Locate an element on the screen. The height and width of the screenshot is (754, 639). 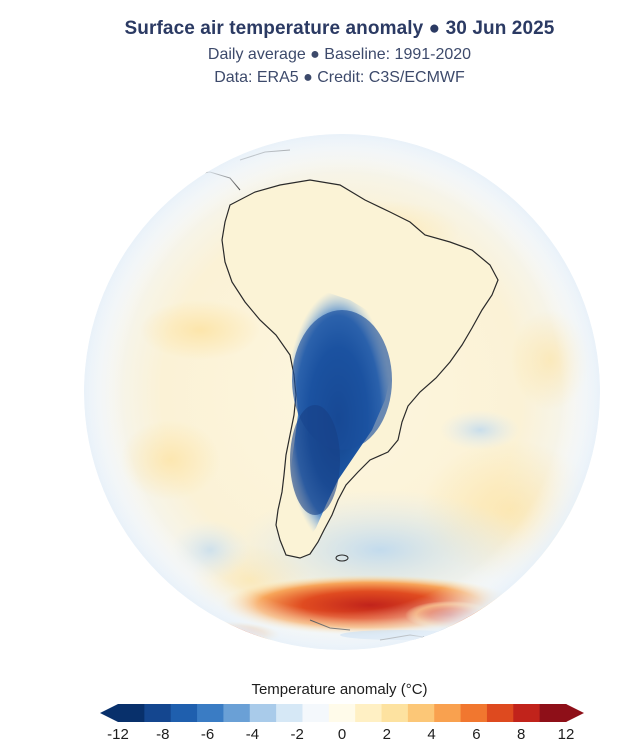
colorbar-tick-label: 4 is located at coordinates (431, 734).